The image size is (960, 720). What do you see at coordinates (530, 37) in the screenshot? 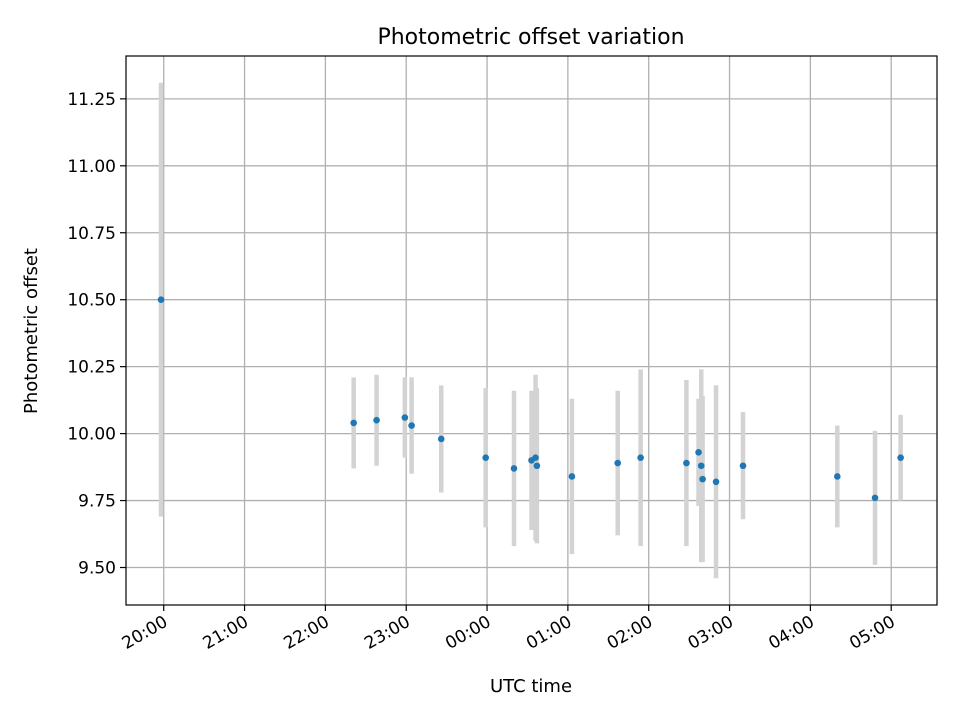
I see `chart-title: Photometric offset variation` at bounding box center [530, 37].